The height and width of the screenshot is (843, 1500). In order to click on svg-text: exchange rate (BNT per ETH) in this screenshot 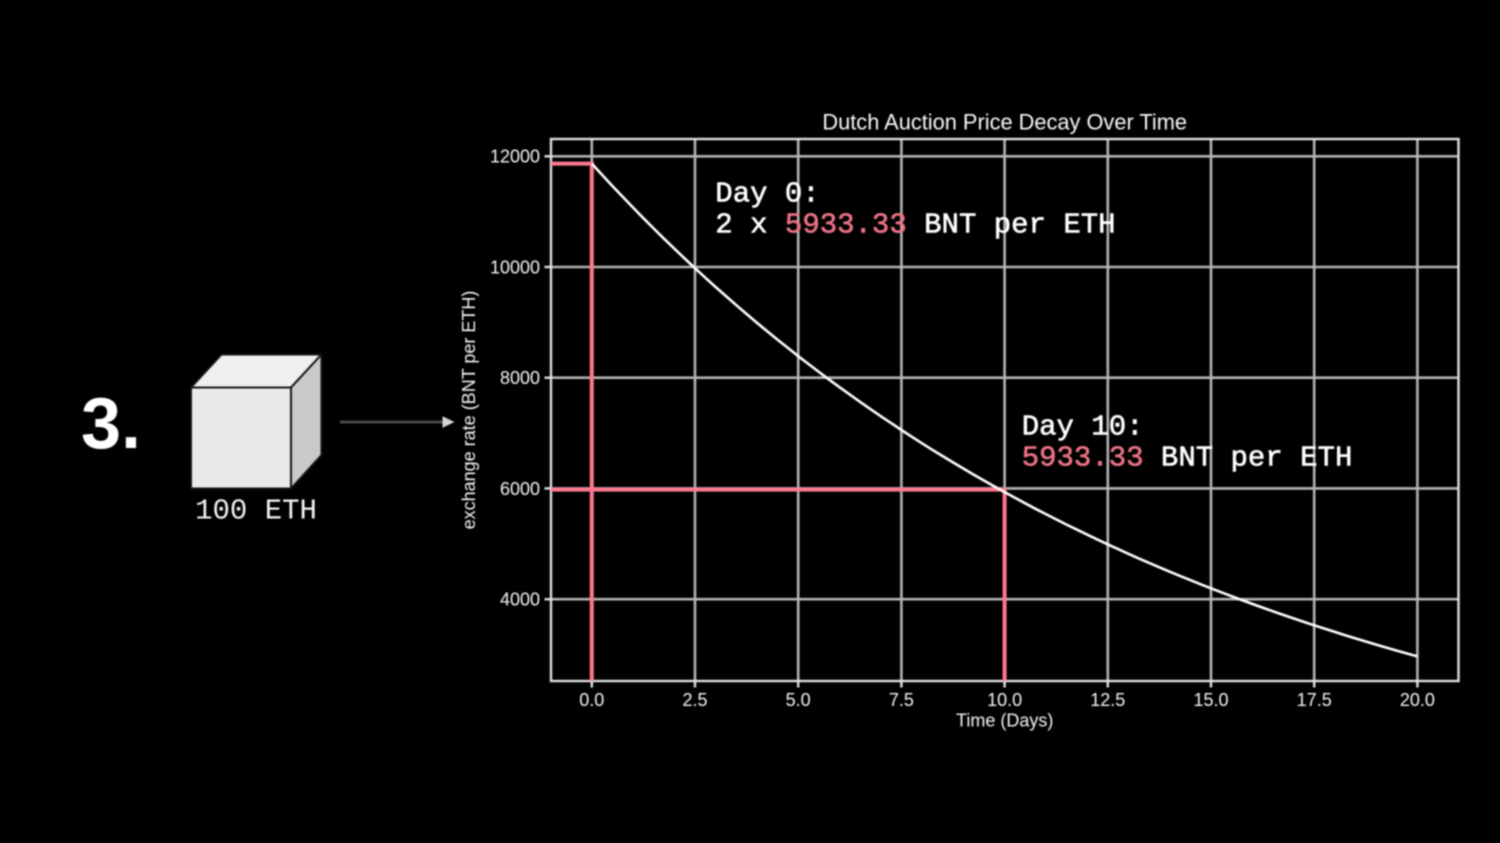, I will do `click(469, 410)`.